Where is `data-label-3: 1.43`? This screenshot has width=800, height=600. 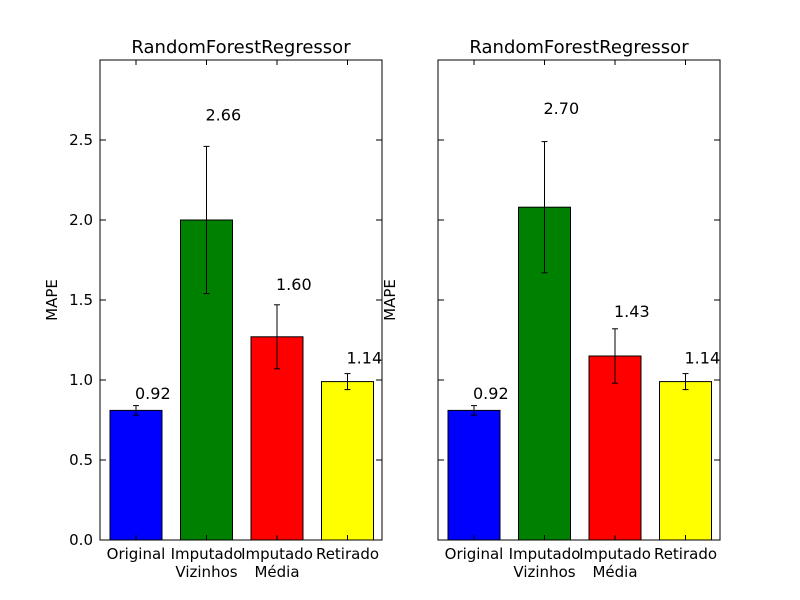
data-label-3: 1.43 is located at coordinates (632, 311).